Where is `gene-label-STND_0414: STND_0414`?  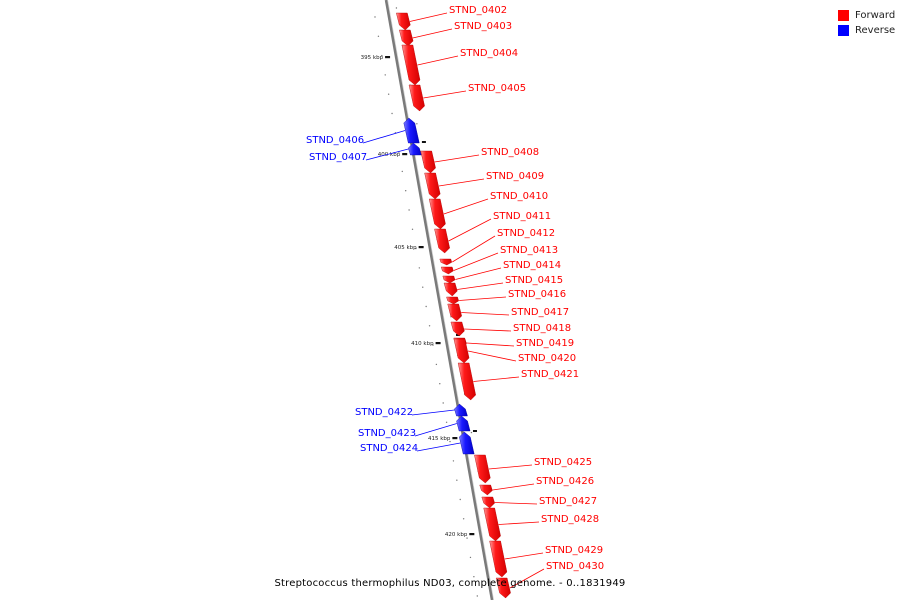
gene-label-STND_0414: STND_0414 is located at coordinates (532, 265).